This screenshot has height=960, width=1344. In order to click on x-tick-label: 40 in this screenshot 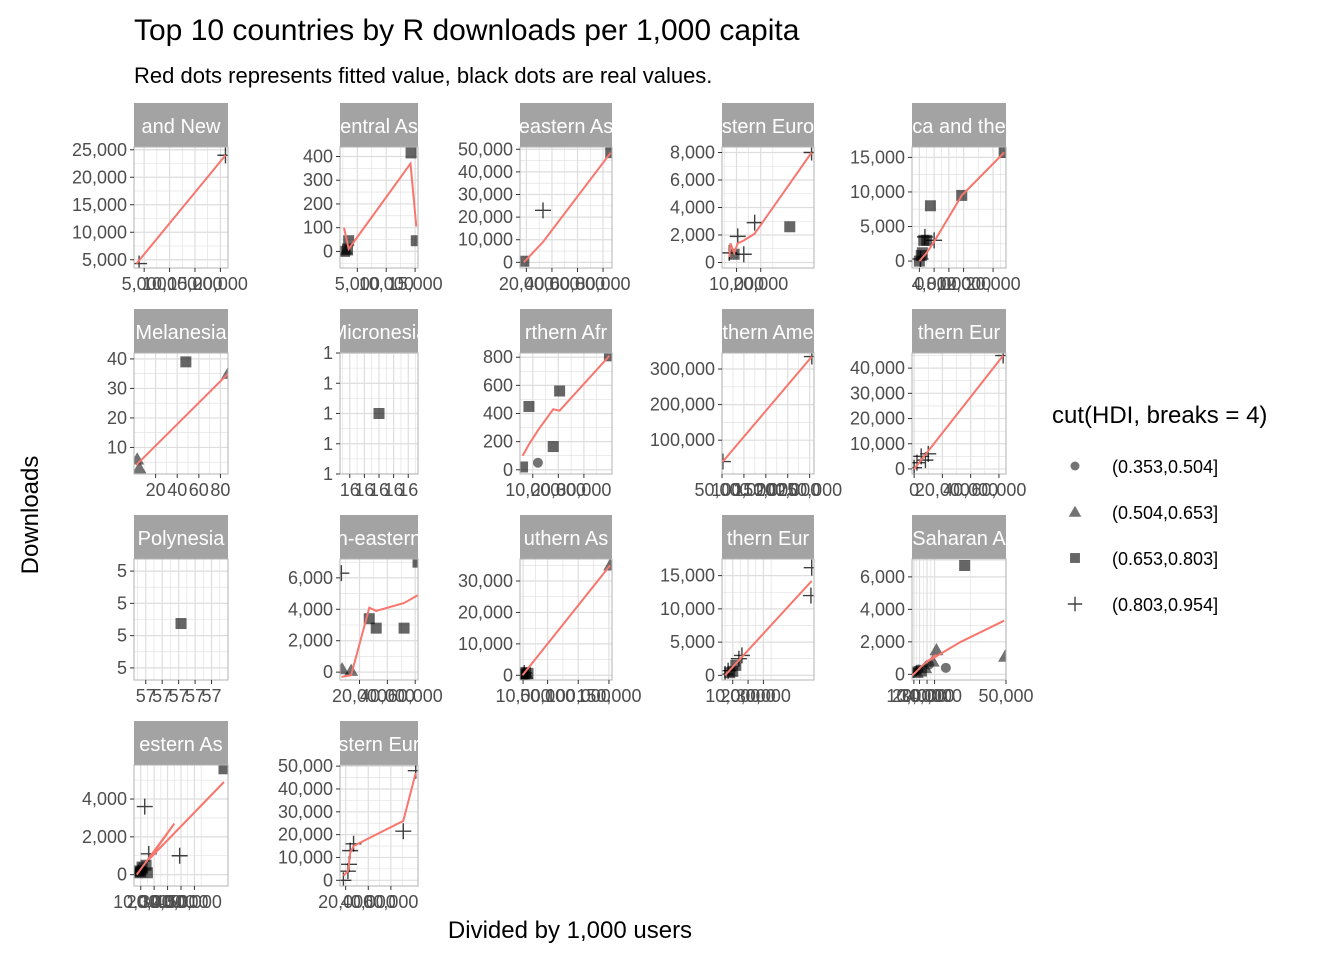, I will do `click(177, 490)`.